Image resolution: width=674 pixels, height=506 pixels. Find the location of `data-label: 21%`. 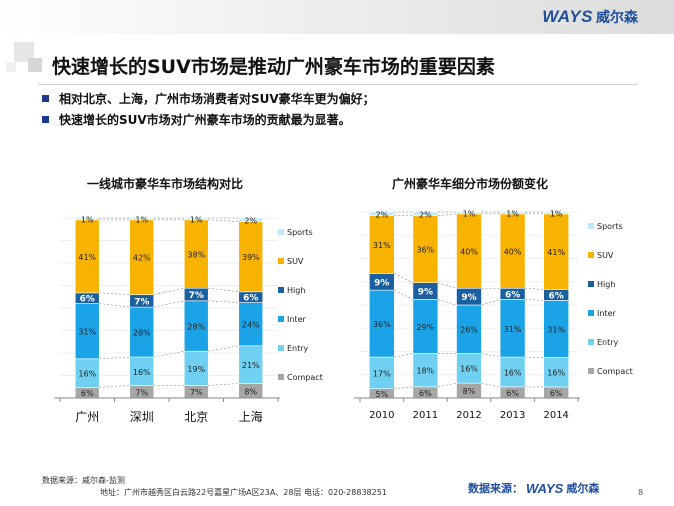

data-label: 21% is located at coordinates (251, 365).